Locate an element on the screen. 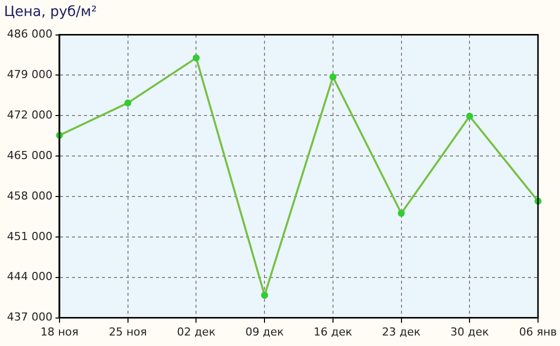 This screenshot has height=346, width=560. x-tick-label: 25 ноя is located at coordinates (127, 331).